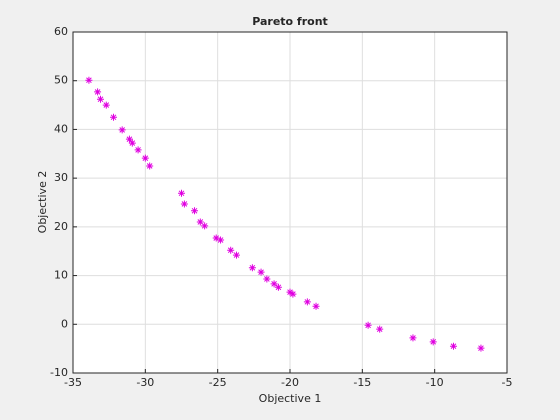  I want to click on chart-title: Pareto front, so click(290, 21).